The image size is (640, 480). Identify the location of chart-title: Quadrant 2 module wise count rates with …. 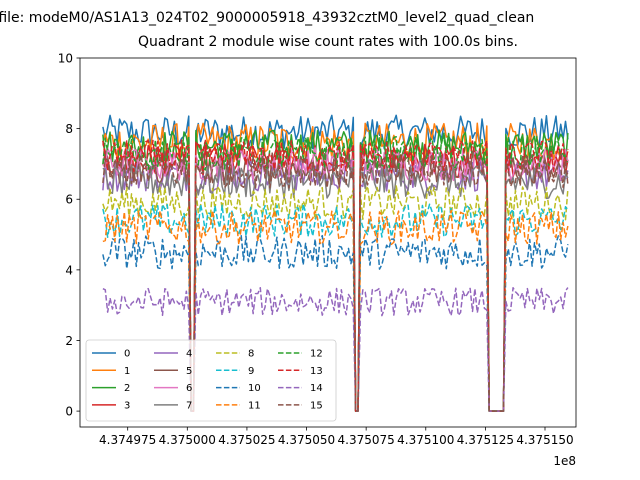
(328, 42).